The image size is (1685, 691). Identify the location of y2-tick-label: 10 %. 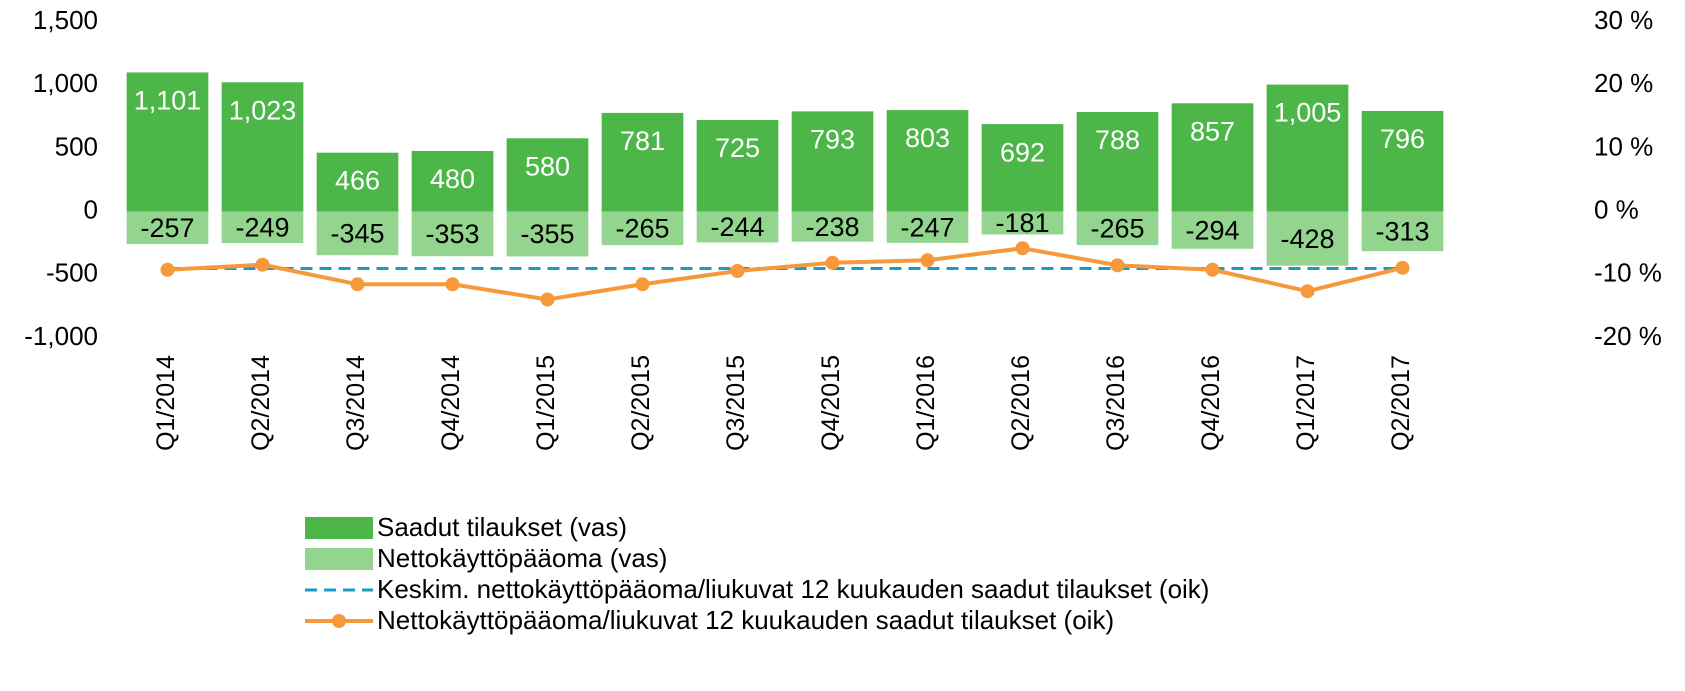
(1623, 146).